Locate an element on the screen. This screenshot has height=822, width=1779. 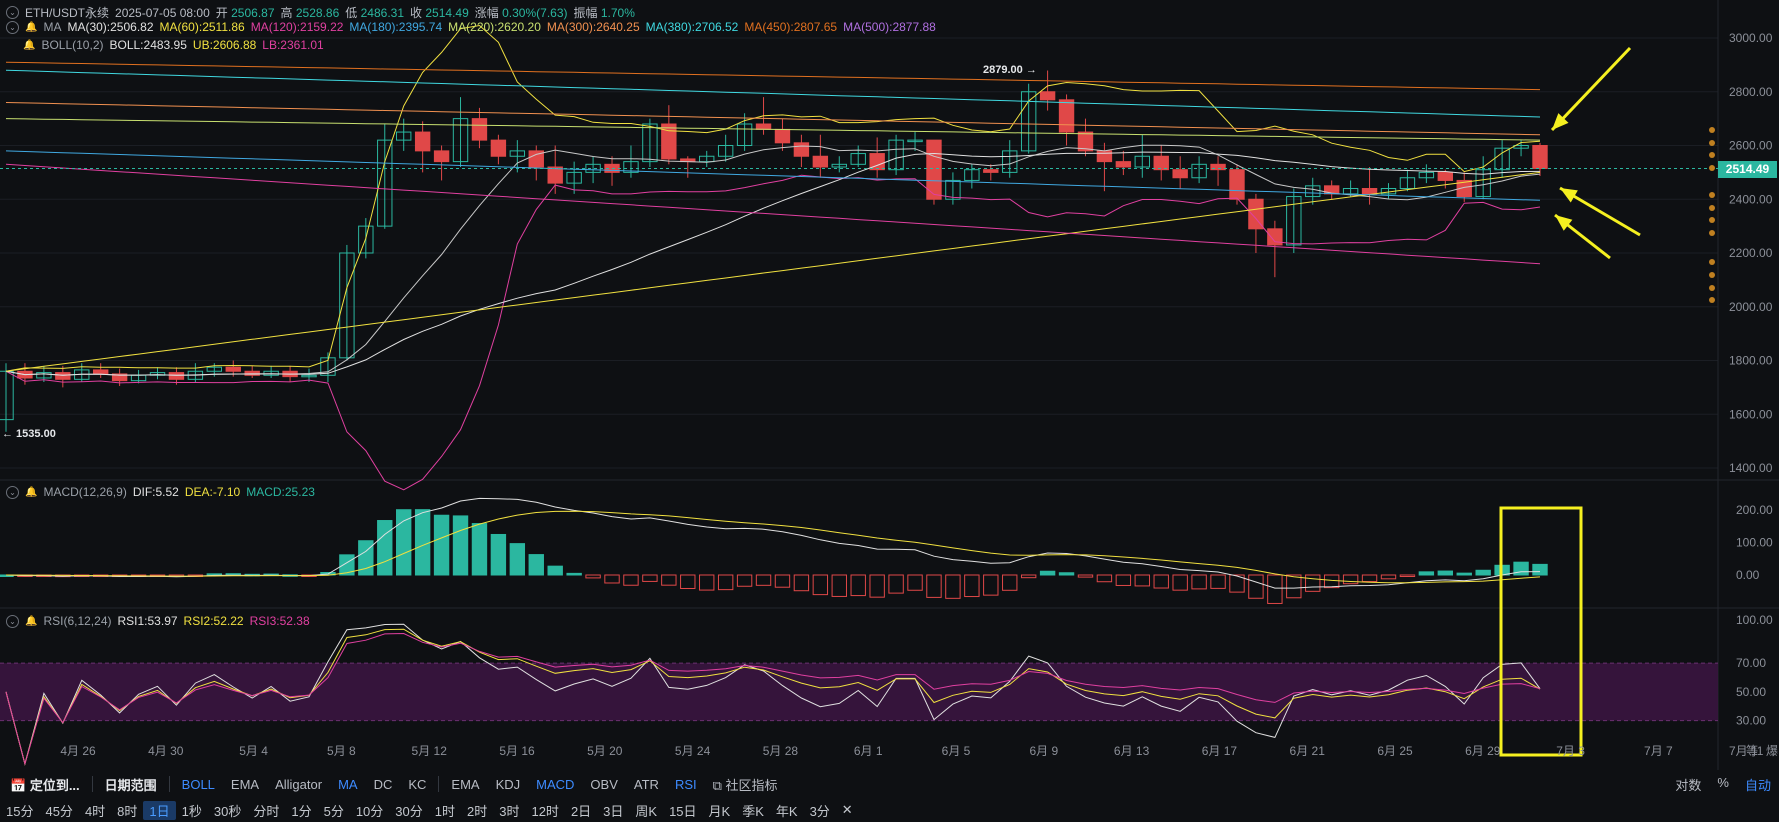
timeframe-4: 1日 is located at coordinates (159, 810).